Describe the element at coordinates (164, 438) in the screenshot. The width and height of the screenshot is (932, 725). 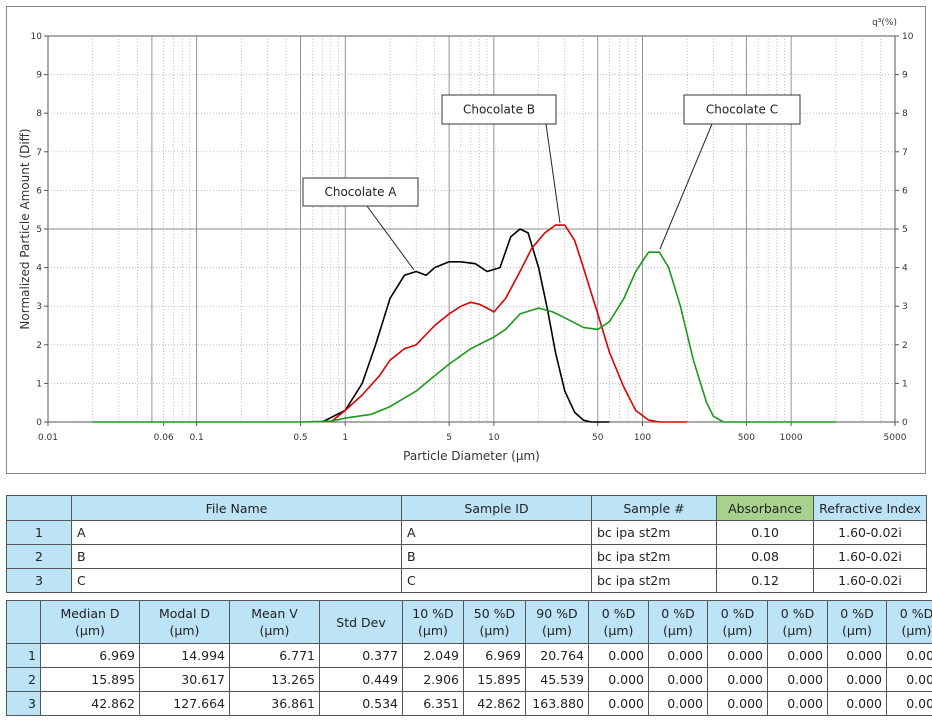
I see `x-tick-label: 0.06` at that location.